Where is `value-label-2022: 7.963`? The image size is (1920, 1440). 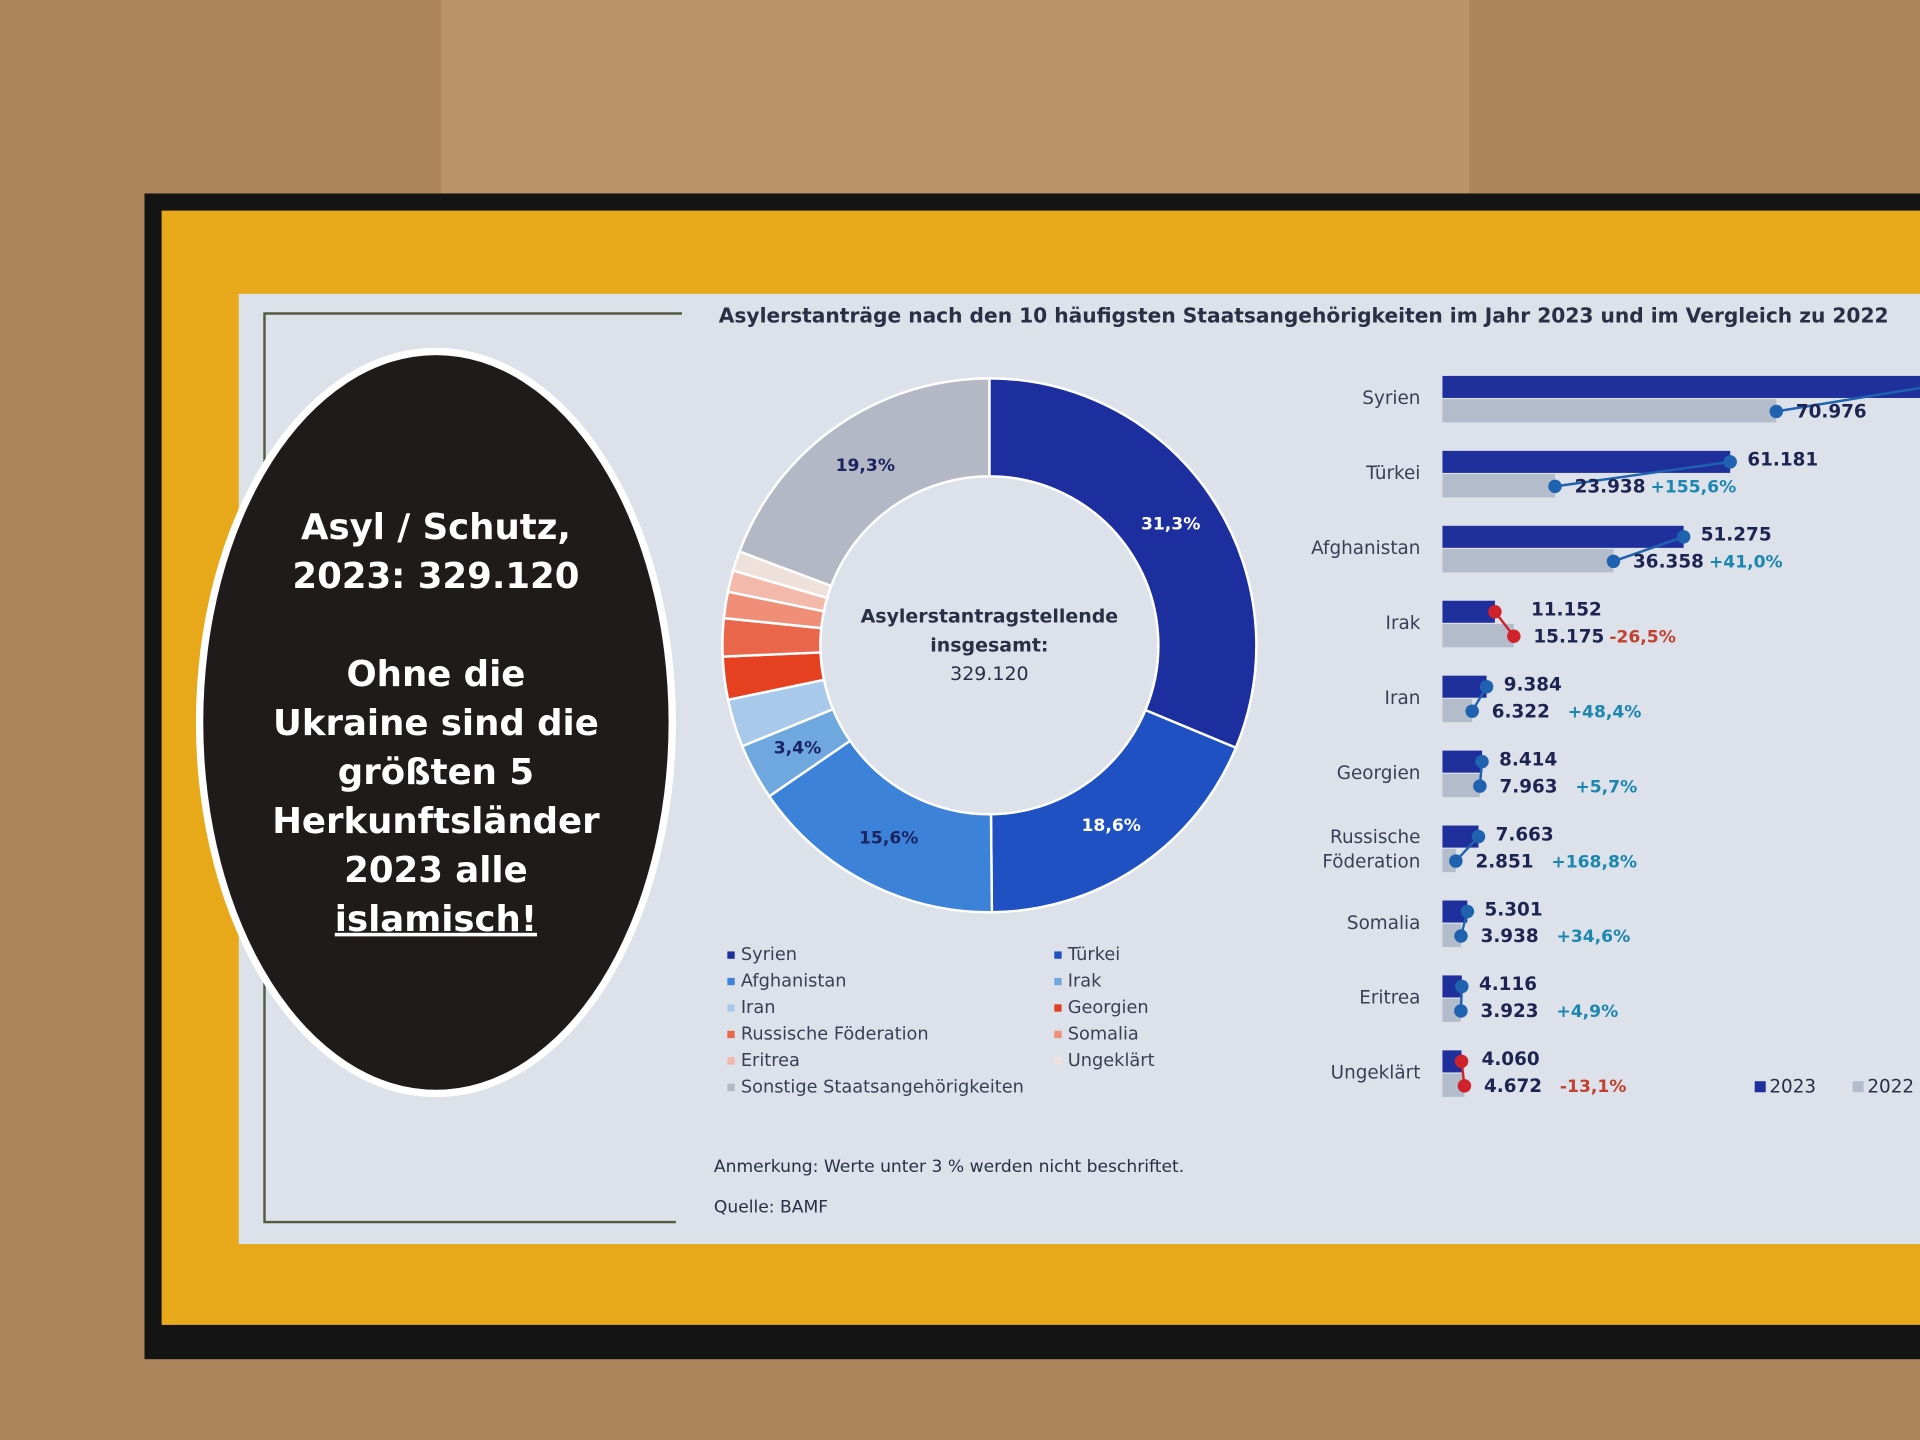
value-label-2022: 7.963 is located at coordinates (1528, 786).